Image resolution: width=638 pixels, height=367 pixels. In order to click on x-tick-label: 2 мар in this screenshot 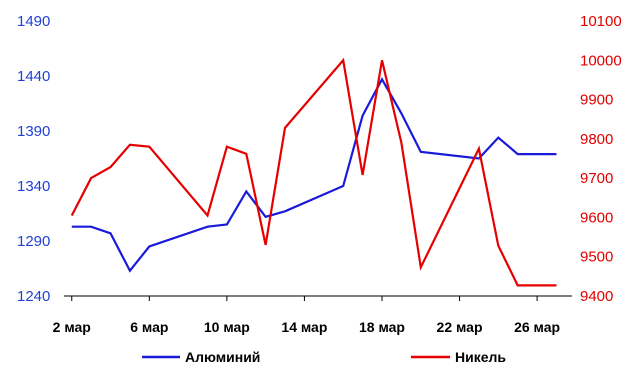, I will do `click(72, 327)`.